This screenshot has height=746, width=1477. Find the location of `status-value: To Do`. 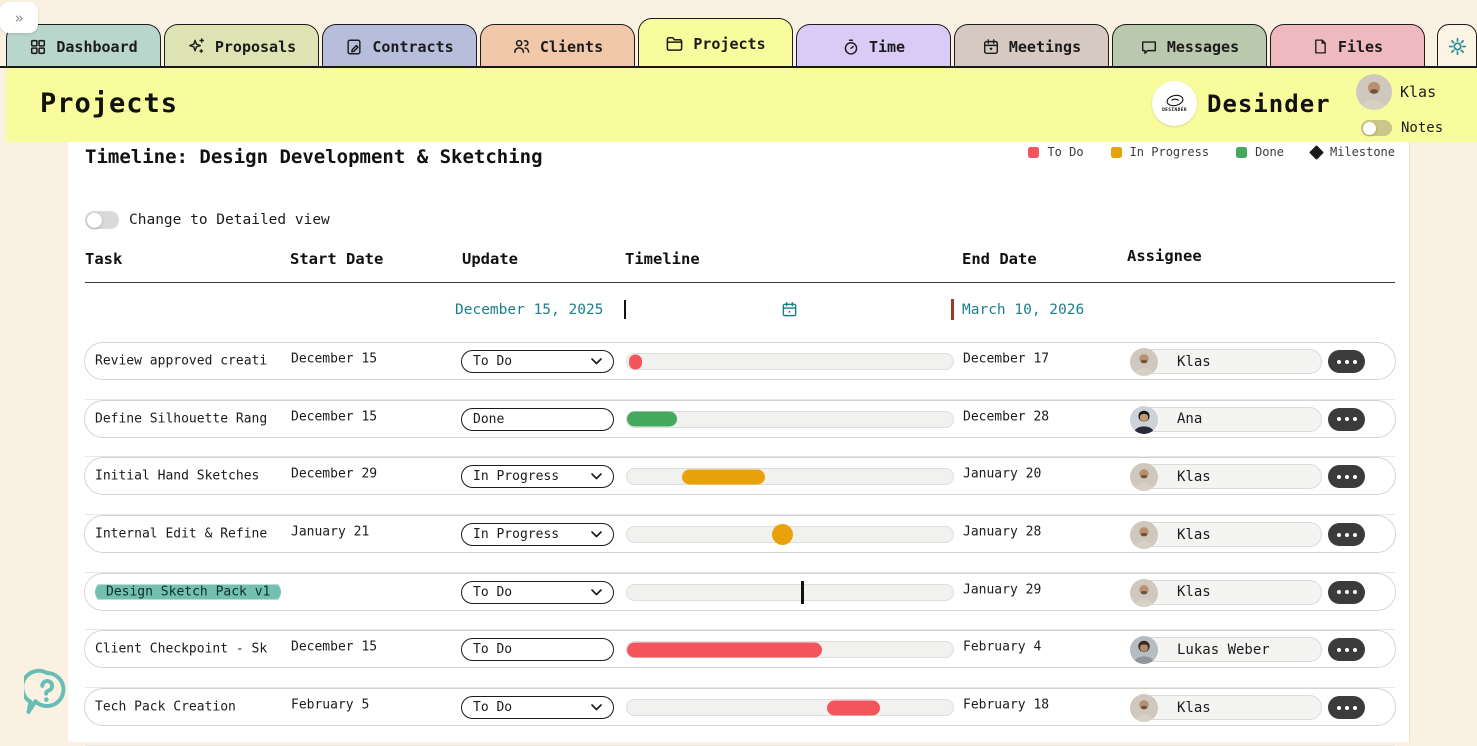

status-value: To Do is located at coordinates (493, 592).